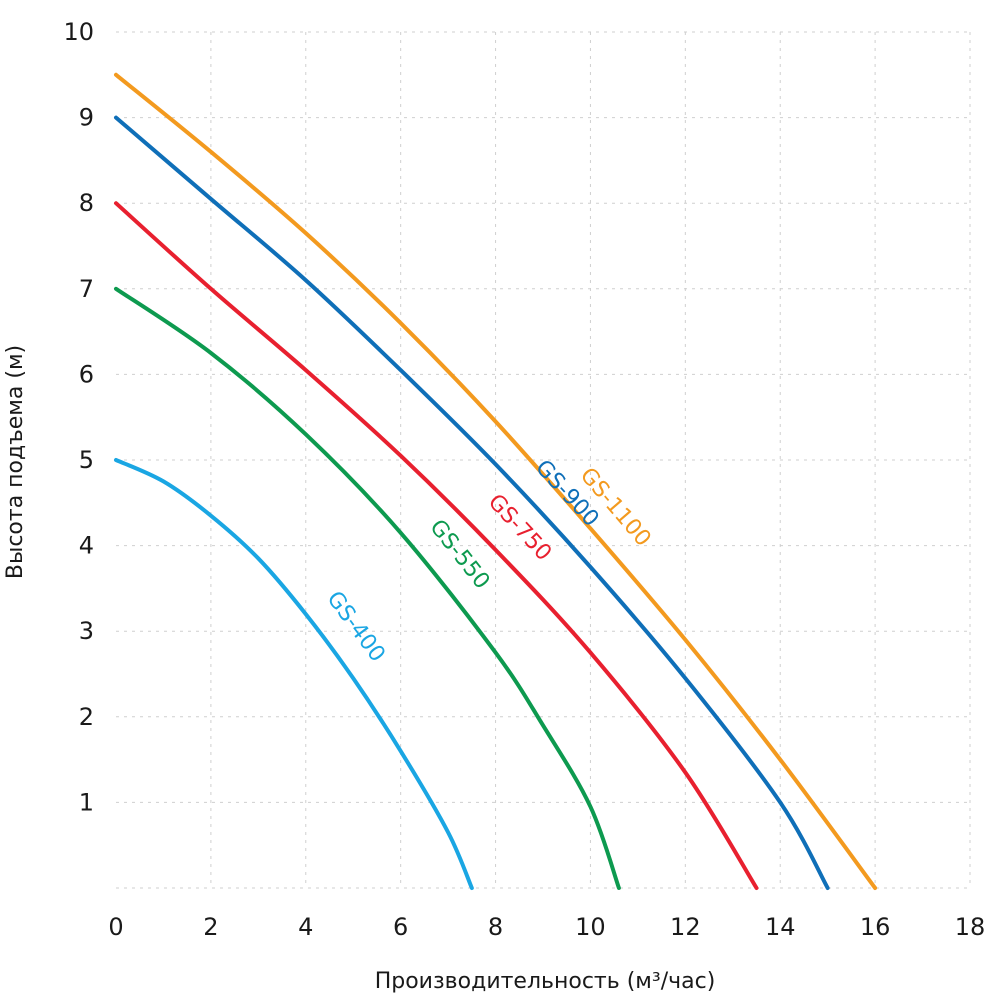  What do you see at coordinates (400, 927) in the screenshot?
I see `x-tick-label: 6` at bounding box center [400, 927].